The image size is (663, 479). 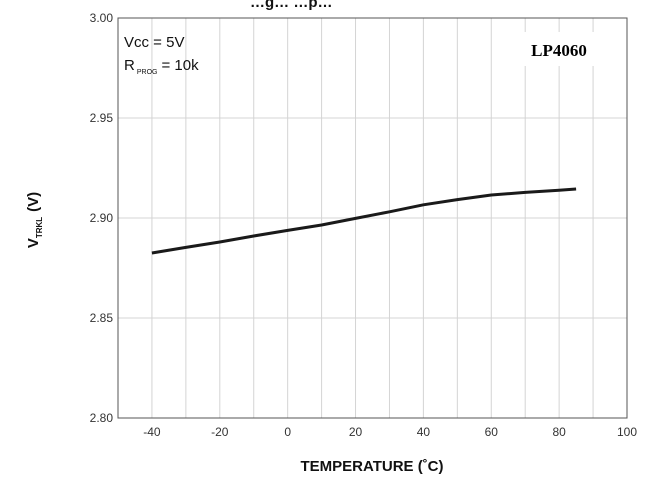 I want to click on y-axis-label: VTRKL (V), so click(x=34, y=220).